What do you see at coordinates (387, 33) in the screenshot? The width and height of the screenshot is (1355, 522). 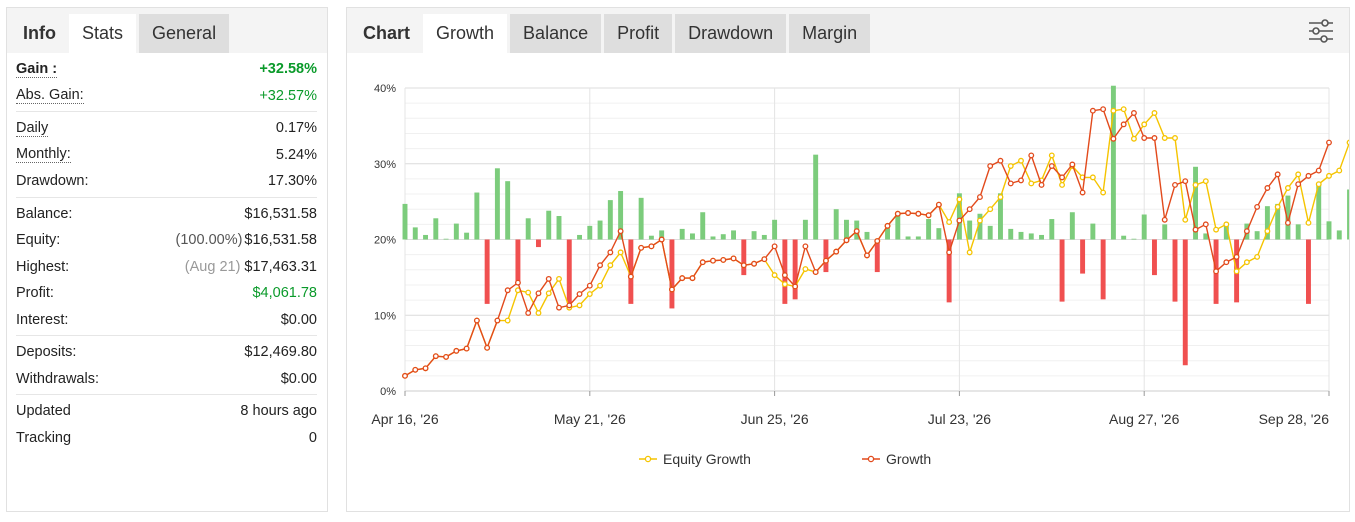 I see `tab-chart: Chart` at bounding box center [387, 33].